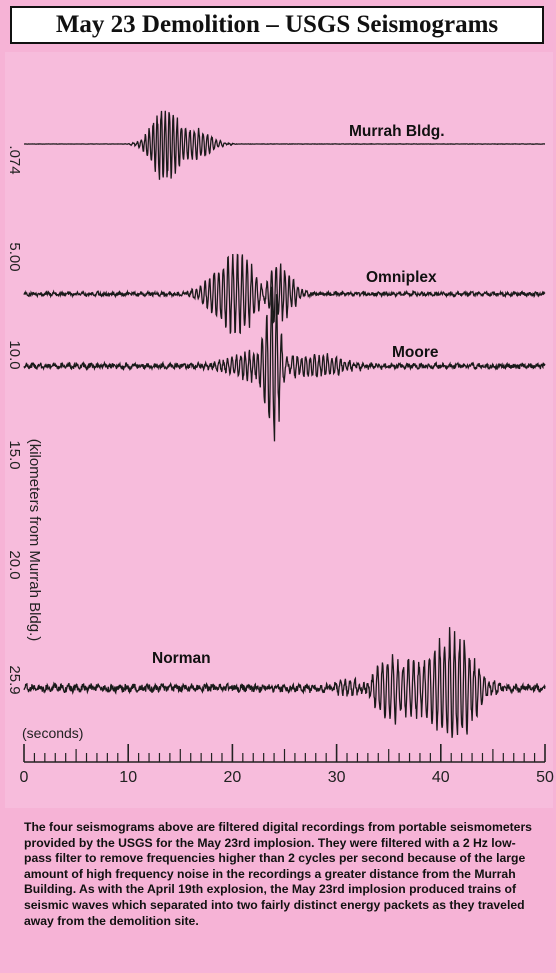  What do you see at coordinates (545, 777) in the screenshot?
I see `x-tick-label: 50` at bounding box center [545, 777].